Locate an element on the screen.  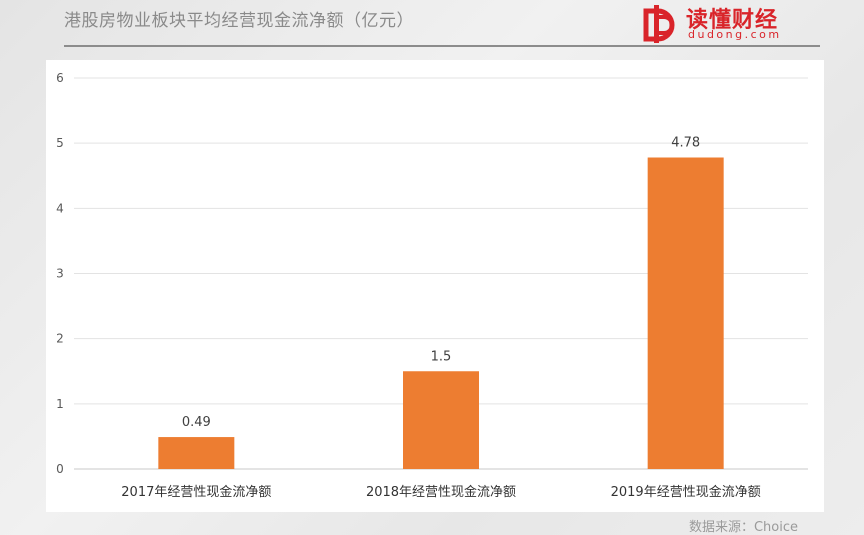
logo-text: 读懂财经 is located at coordinates (732, 20).